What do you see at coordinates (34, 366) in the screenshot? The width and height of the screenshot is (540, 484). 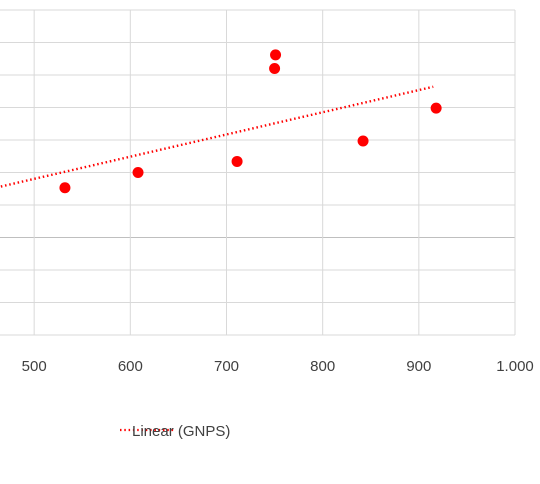 I see `x-tick-label: 500` at bounding box center [34, 366].